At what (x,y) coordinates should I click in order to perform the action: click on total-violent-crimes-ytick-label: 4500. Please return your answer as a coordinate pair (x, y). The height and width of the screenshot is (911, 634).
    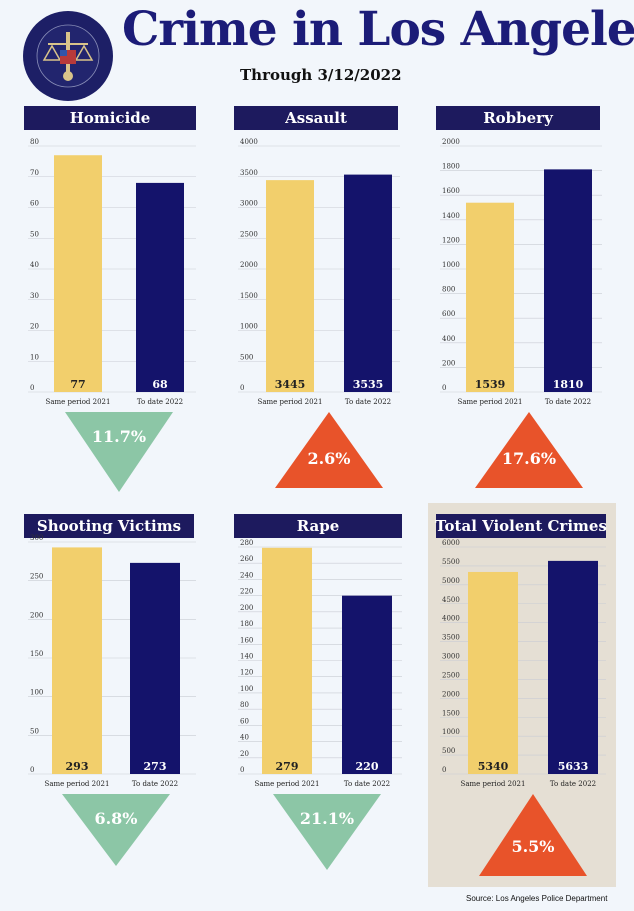
    Looking at the image, I should click on (451, 600).